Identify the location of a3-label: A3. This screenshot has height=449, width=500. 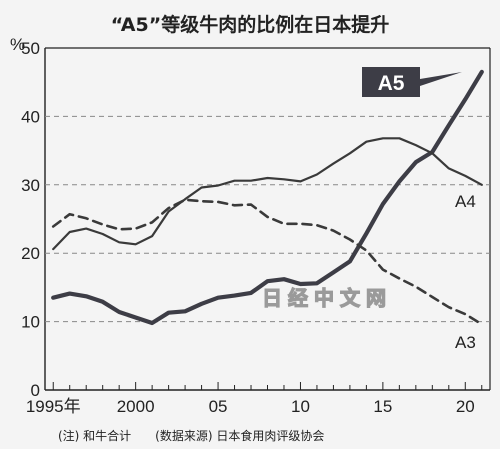
(465, 342).